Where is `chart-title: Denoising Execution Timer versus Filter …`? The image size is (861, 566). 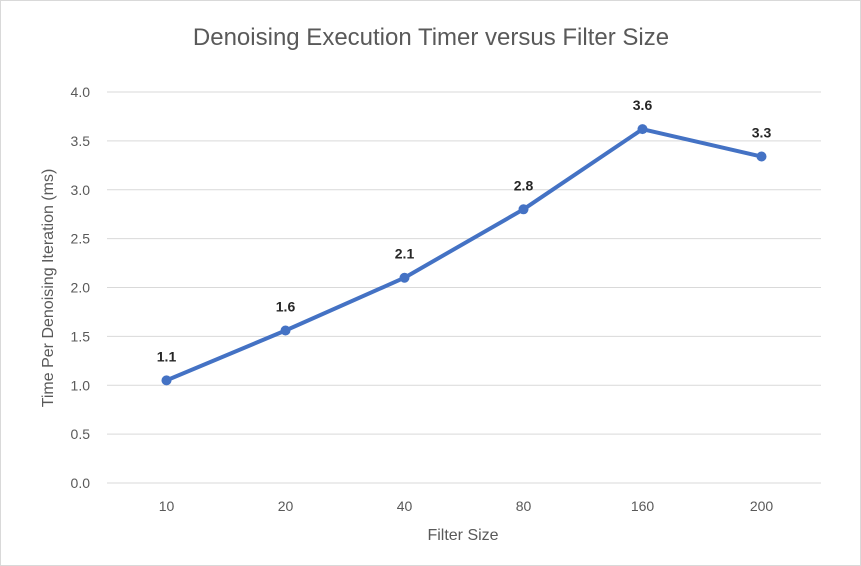
chart-title: Denoising Execution Timer versus Filter … is located at coordinates (431, 37).